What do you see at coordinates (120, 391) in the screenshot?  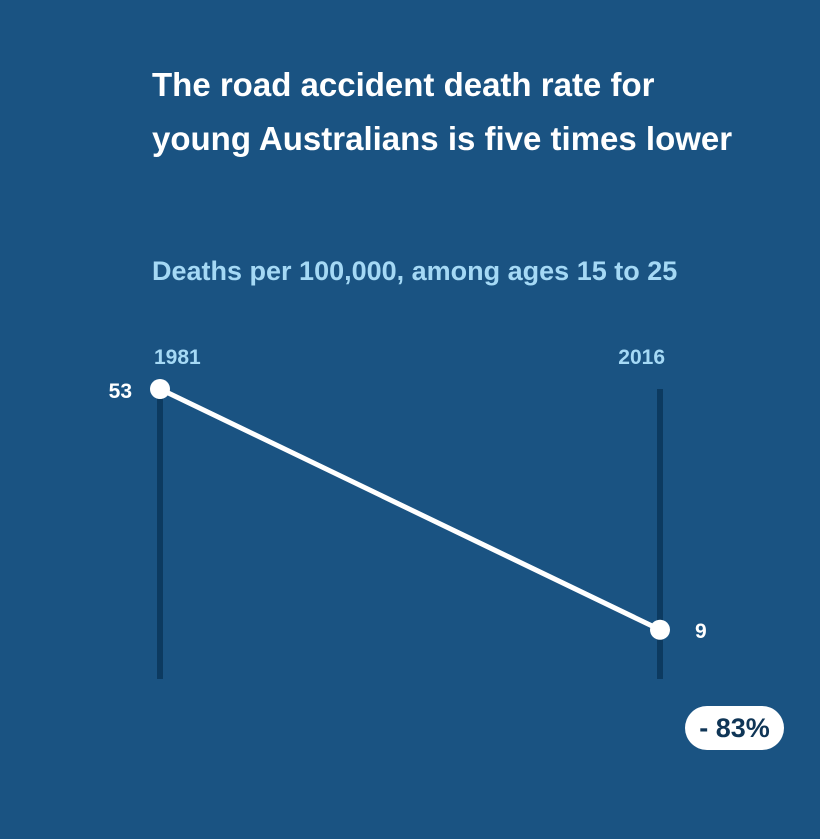 I see `data-label-1981: 53` at bounding box center [120, 391].